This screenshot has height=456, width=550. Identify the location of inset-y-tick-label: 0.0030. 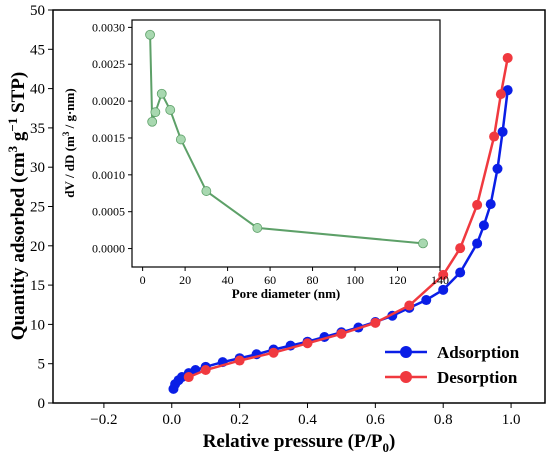
(108, 27).